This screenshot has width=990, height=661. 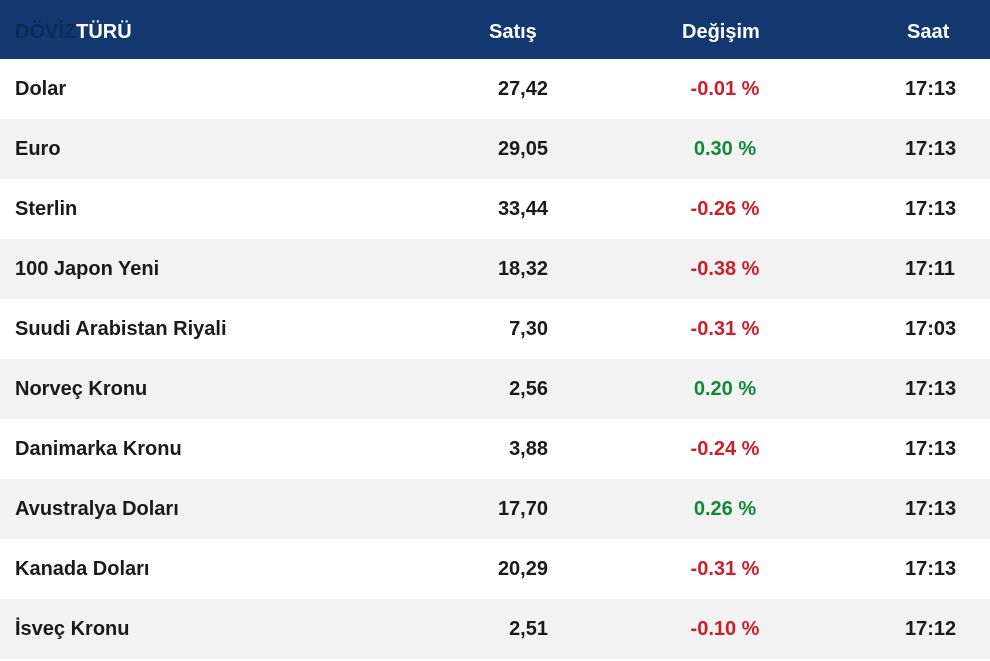 I want to click on sell-price: 7,30, so click(x=528, y=329).